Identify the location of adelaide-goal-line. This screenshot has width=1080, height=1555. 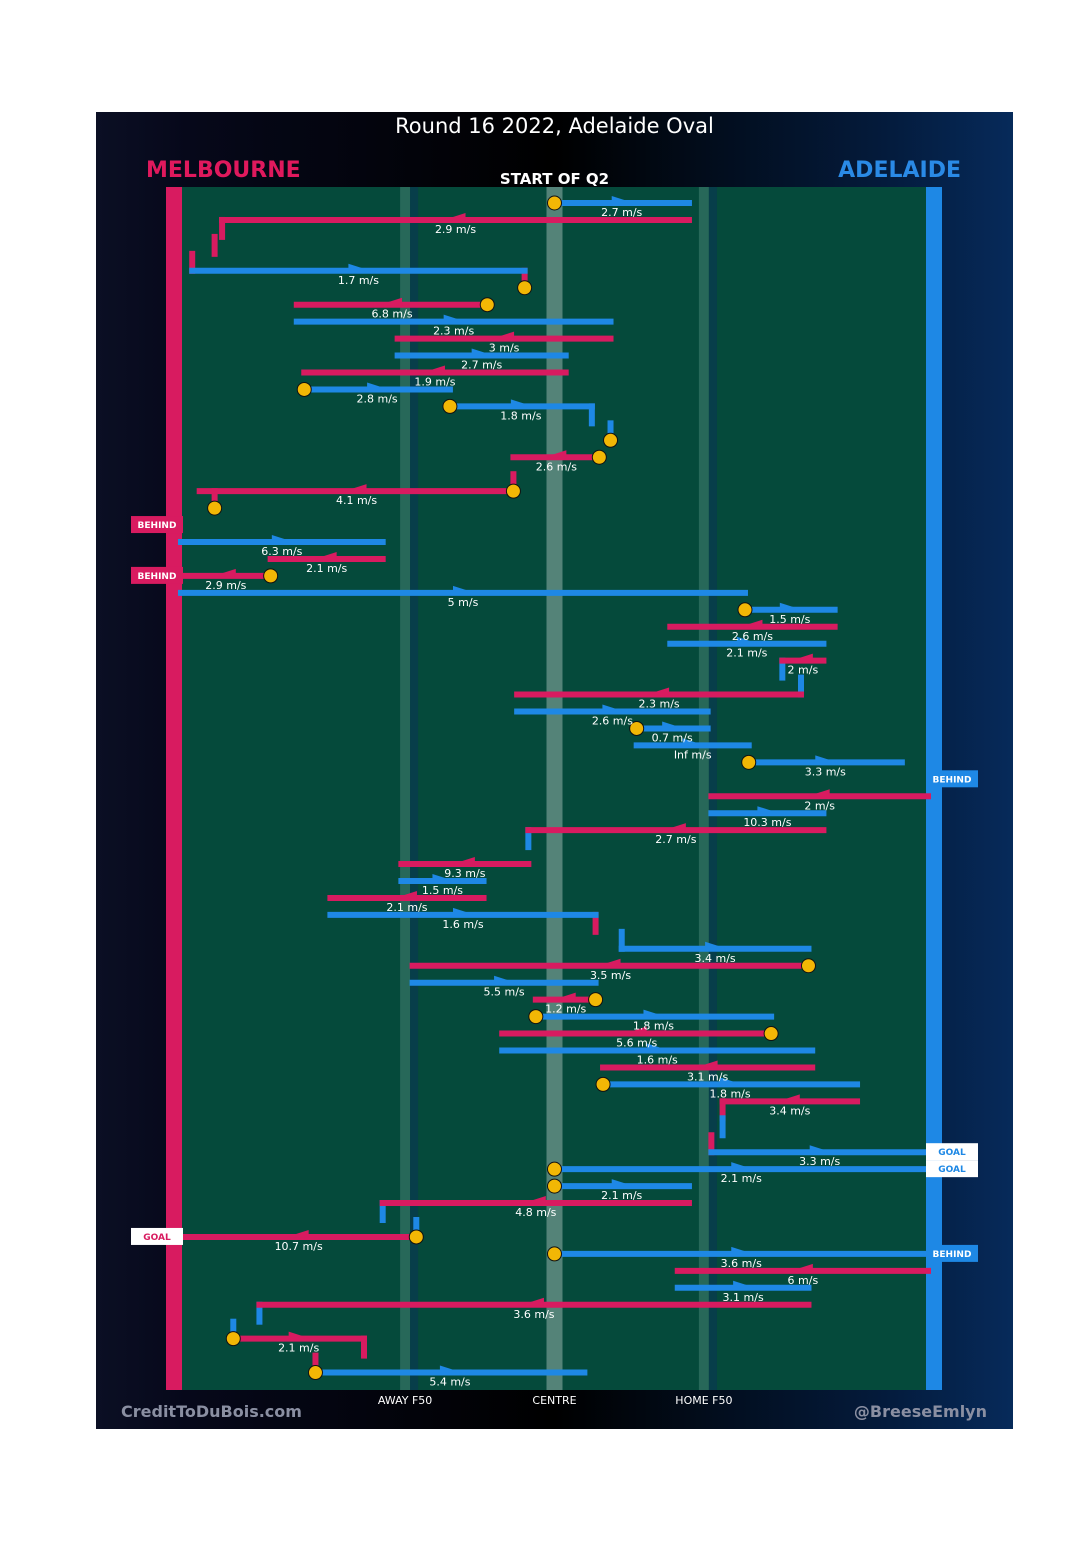
(934, 788).